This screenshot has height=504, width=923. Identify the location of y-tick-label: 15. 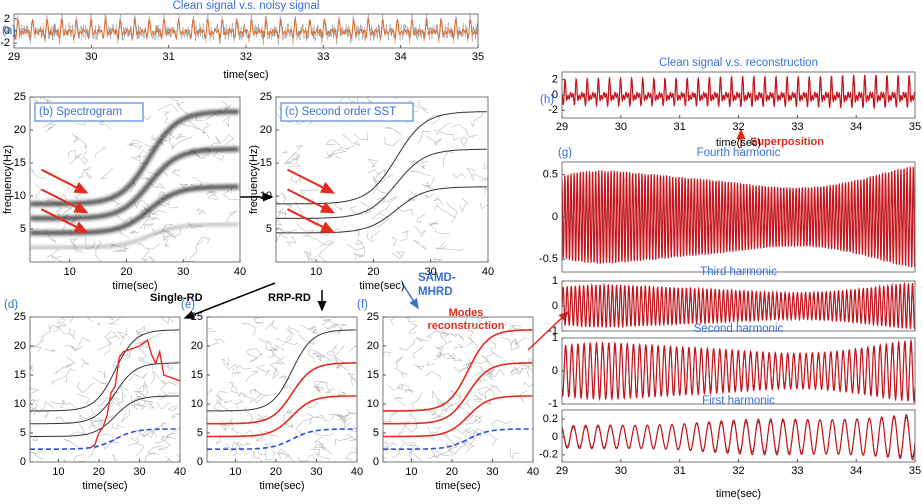
(266, 163).